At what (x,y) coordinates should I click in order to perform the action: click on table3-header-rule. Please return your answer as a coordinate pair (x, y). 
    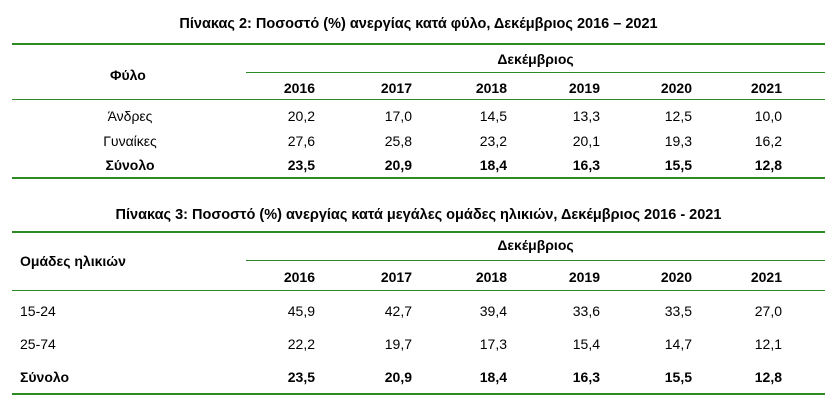
    Looking at the image, I should click on (418, 290).